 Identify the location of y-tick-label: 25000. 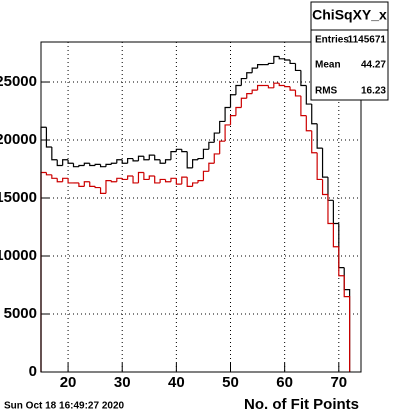
(18, 81).